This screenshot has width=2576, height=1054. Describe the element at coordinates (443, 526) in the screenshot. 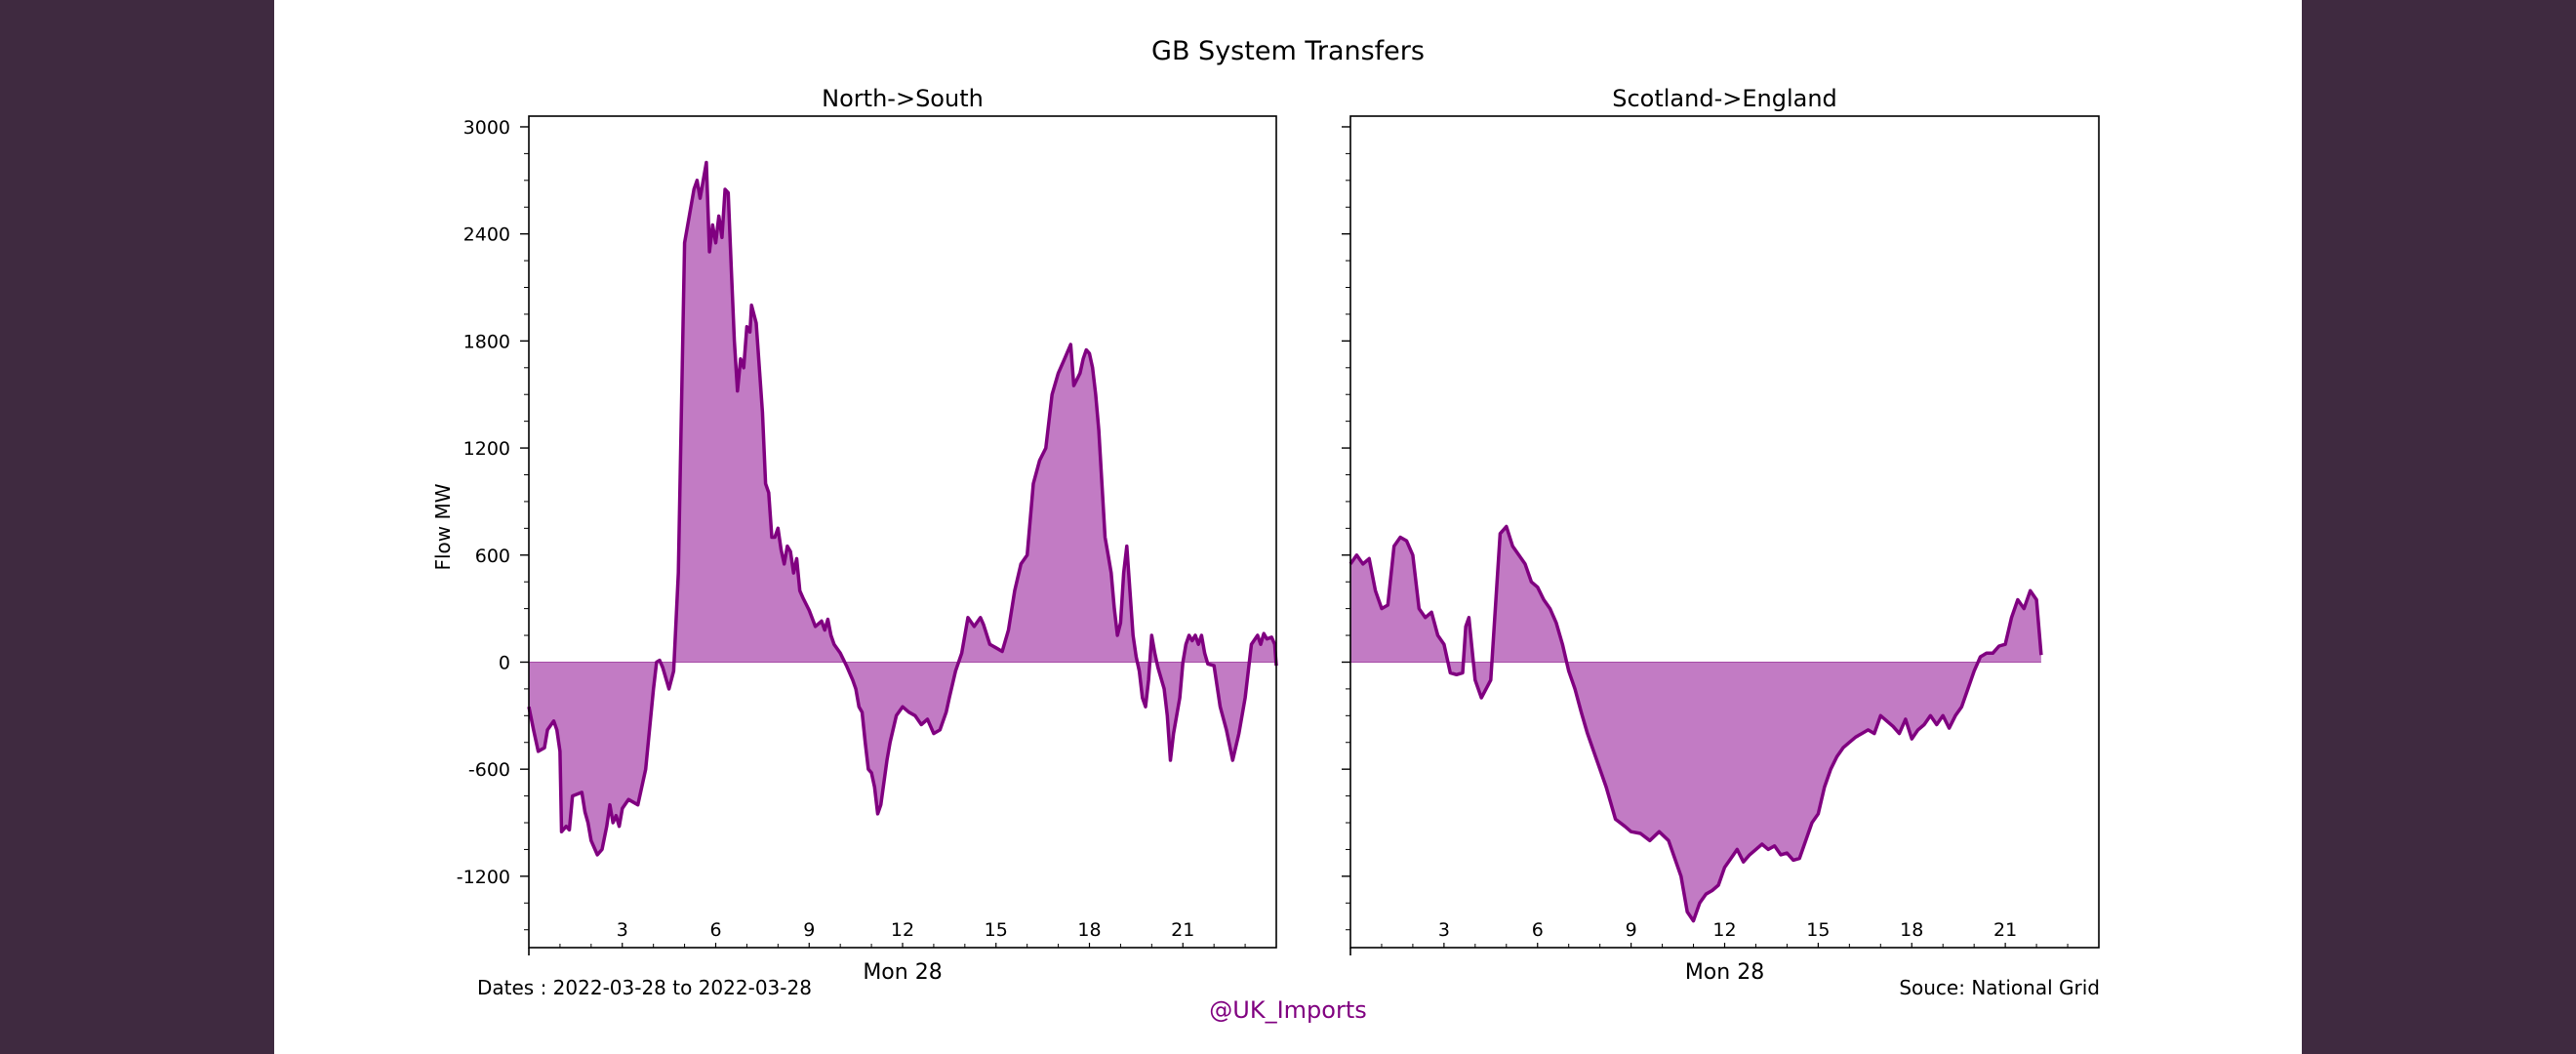

I see `y-axis-label: Flow MW` at that location.